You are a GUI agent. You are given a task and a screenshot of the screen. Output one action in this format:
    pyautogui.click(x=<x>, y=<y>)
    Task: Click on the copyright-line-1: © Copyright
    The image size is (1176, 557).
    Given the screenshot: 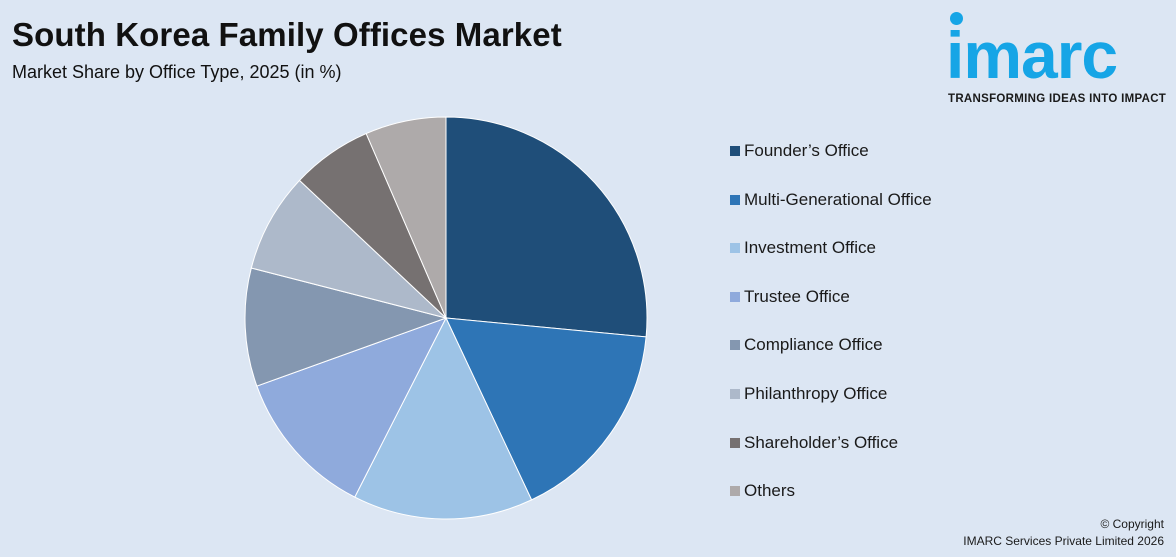 What is the action you would take?
    pyautogui.click(x=1132, y=524)
    